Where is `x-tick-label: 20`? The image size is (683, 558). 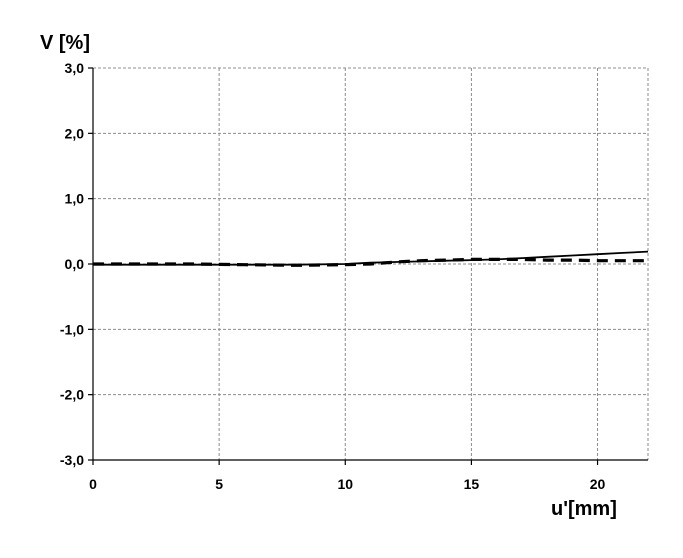 x-tick-label: 20 is located at coordinates (598, 484).